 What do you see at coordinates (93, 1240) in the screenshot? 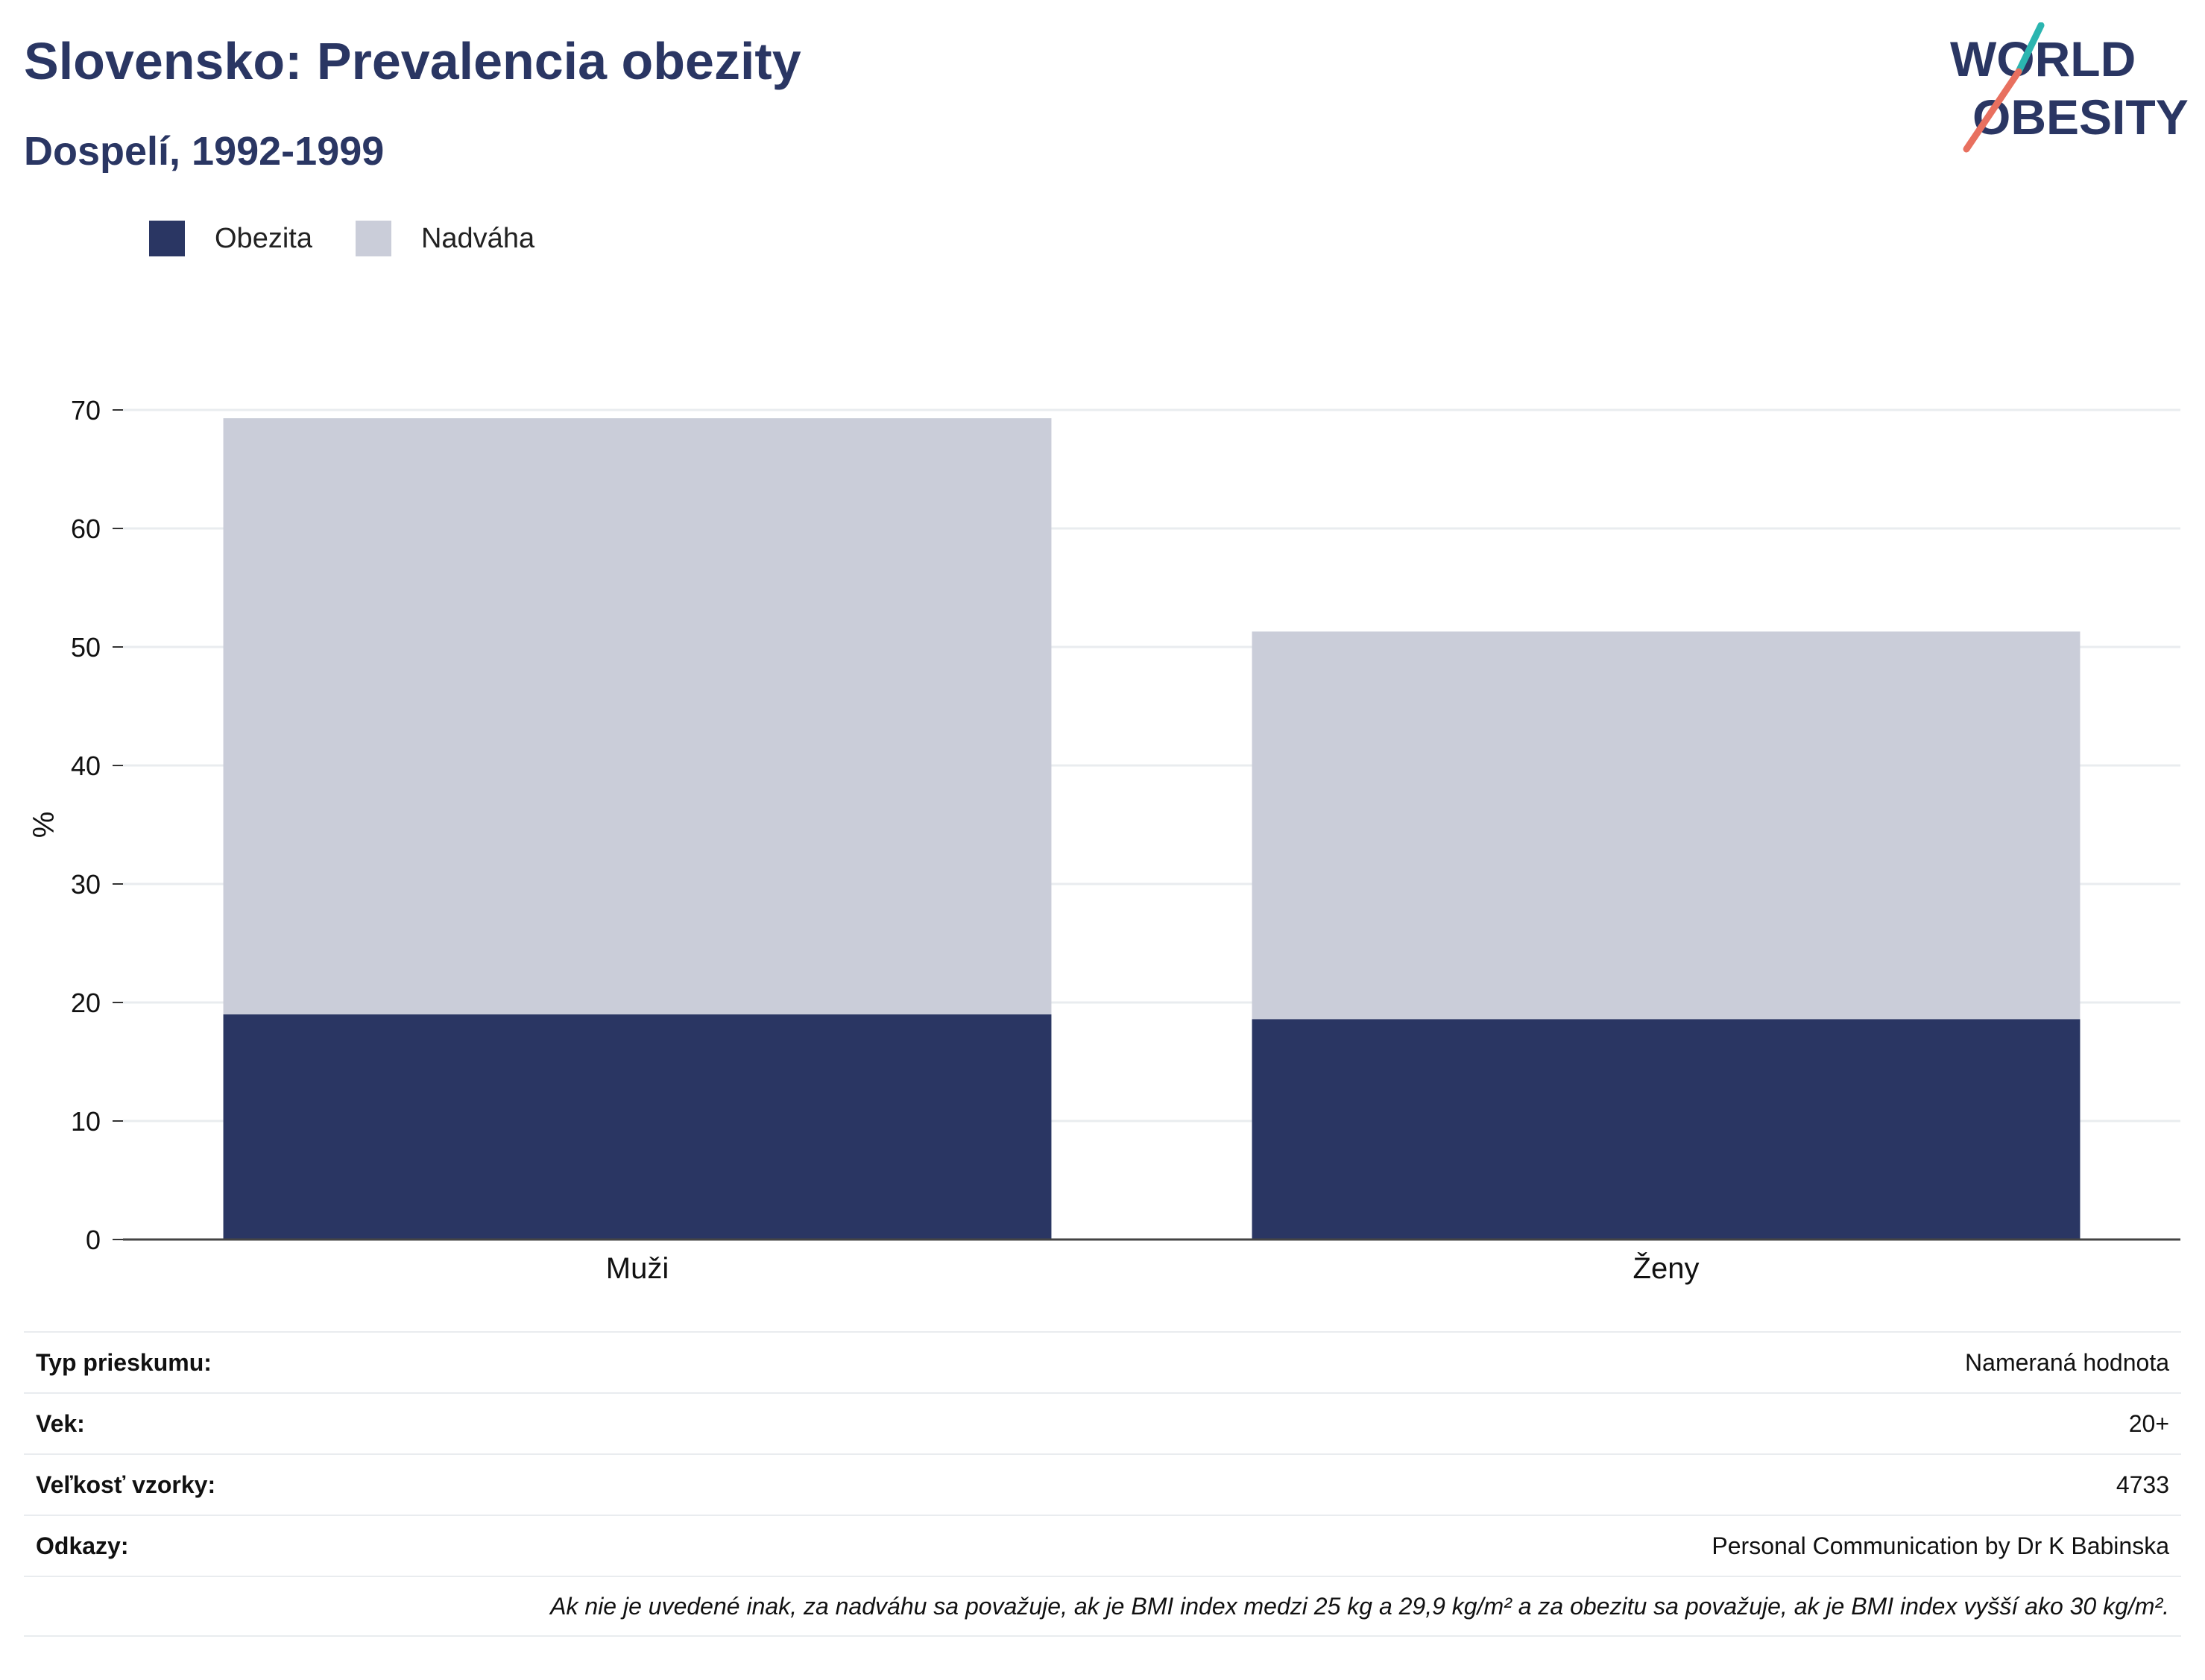
I see `y-tick-label: 0` at bounding box center [93, 1240].